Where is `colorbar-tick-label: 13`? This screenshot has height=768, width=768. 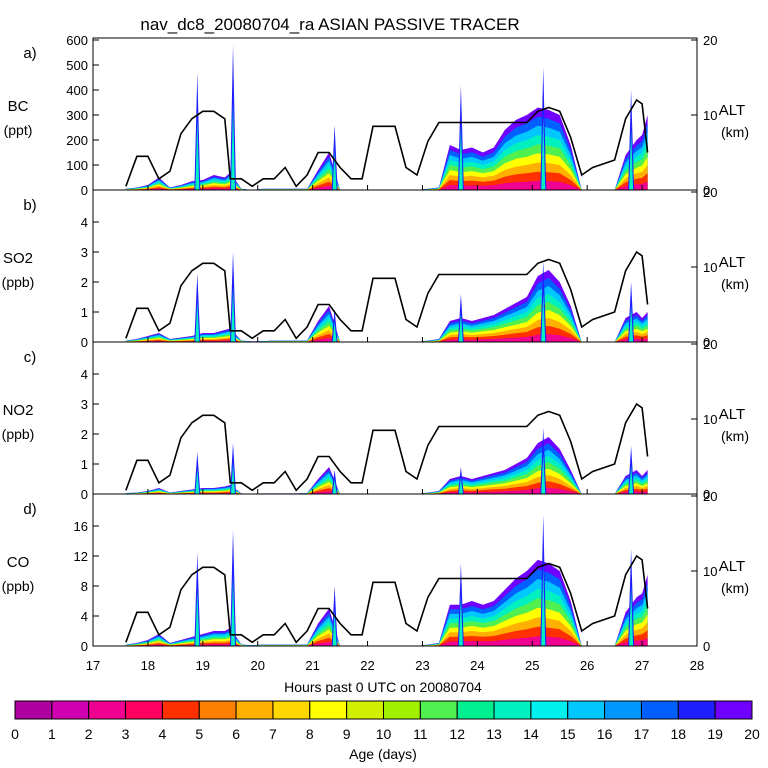 colorbar-tick-label: 13 is located at coordinates (494, 734).